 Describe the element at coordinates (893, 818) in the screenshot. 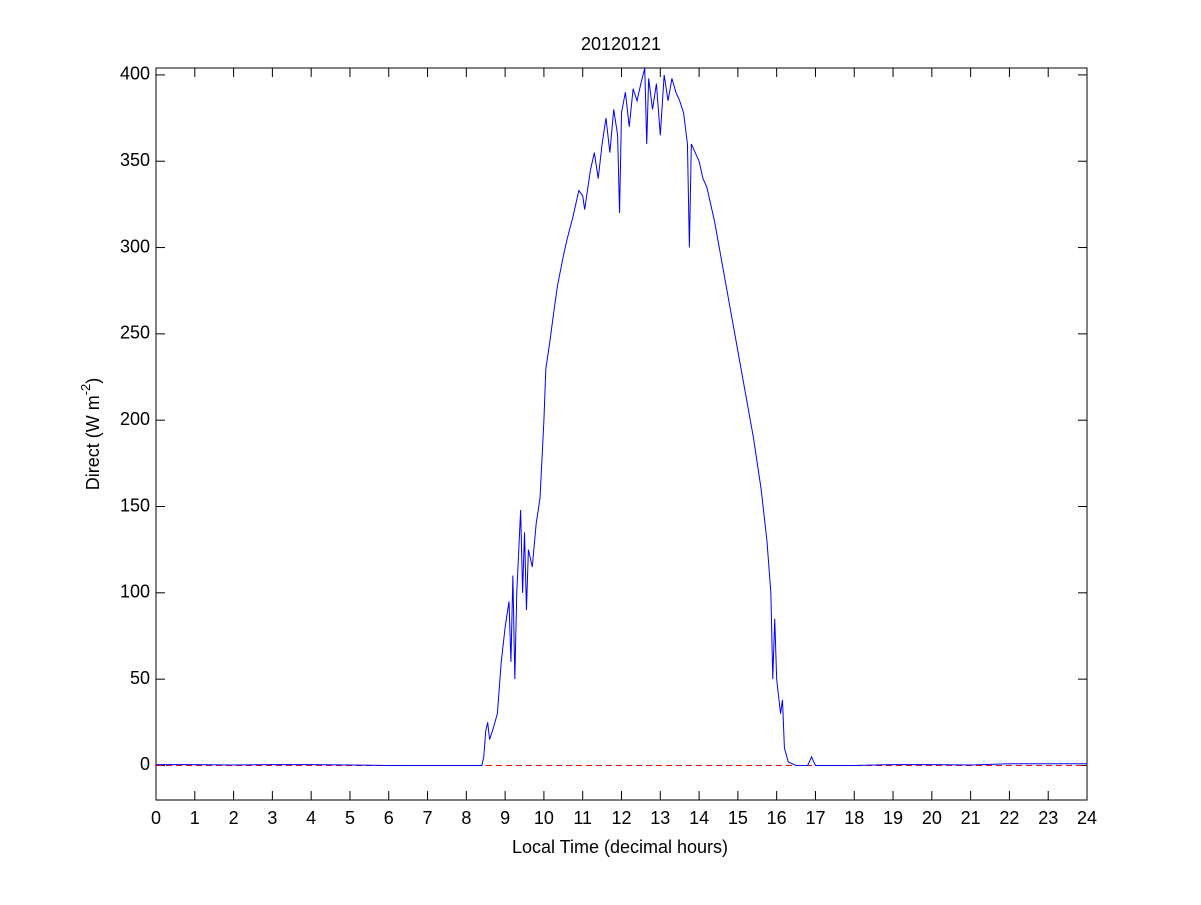

I see `x-tick-label: 19` at that location.